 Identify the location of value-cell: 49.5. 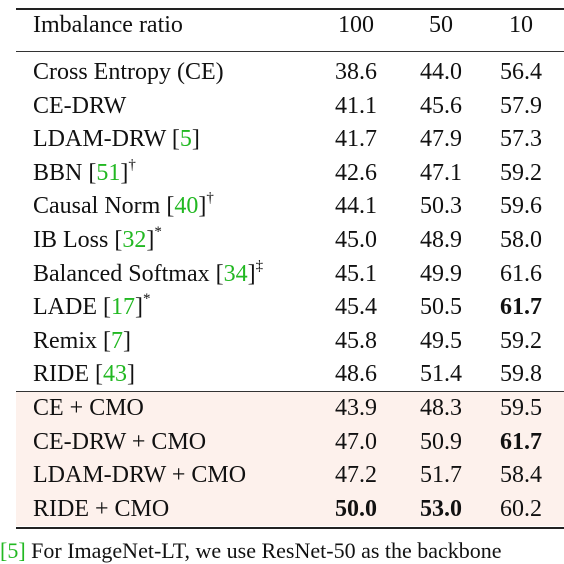
(441, 340).